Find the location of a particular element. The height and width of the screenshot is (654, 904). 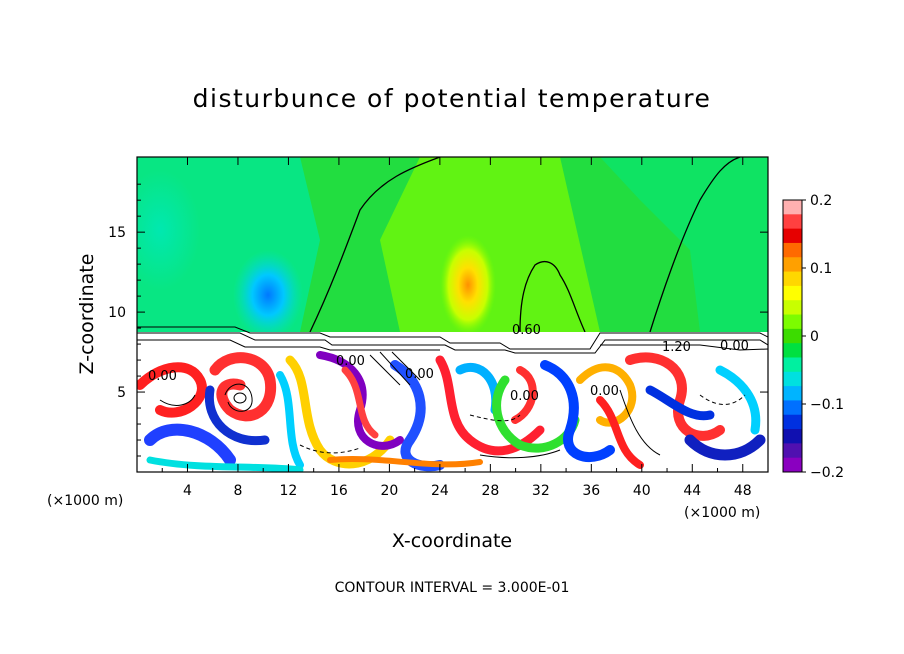

turbulent-eddies is located at coordinates (451, 411).